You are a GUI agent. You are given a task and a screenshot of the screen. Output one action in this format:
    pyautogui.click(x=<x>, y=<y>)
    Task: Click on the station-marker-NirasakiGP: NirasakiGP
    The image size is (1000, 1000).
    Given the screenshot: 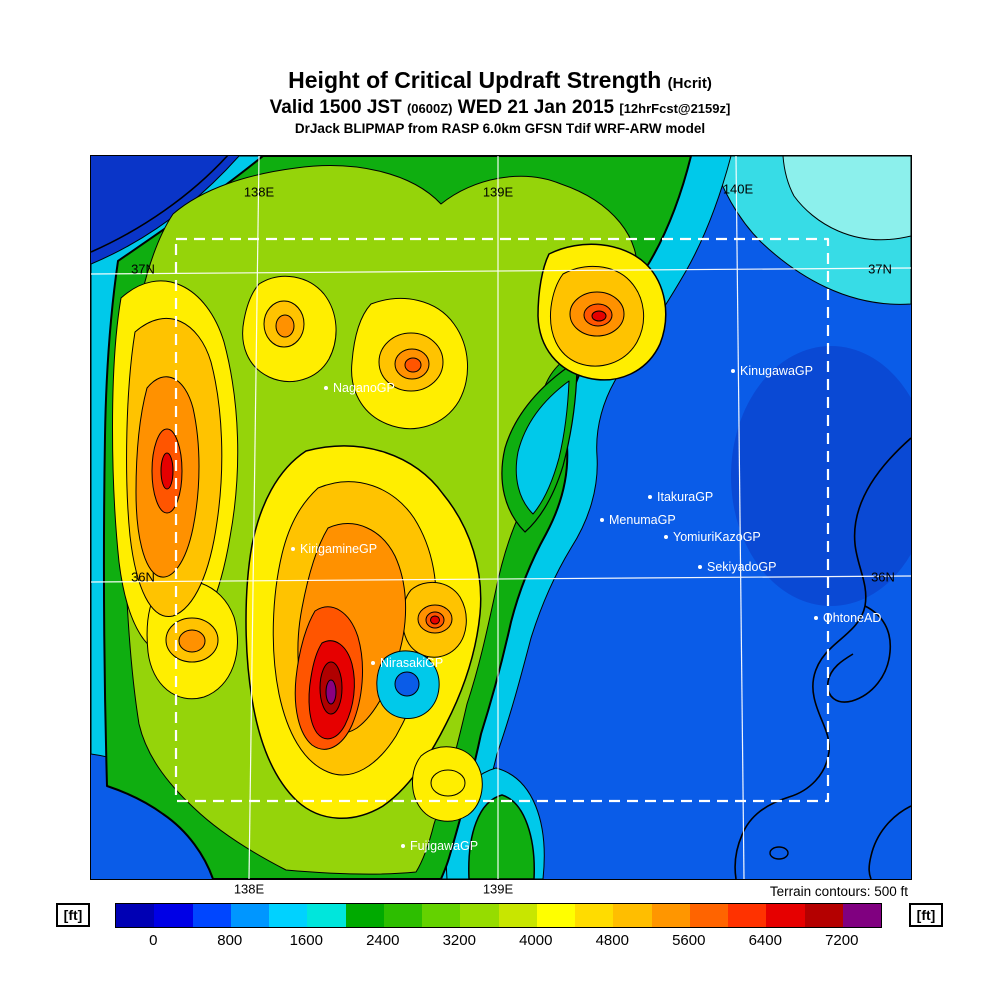 What is the action you would take?
    pyautogui.click(x=407, y=663)
    